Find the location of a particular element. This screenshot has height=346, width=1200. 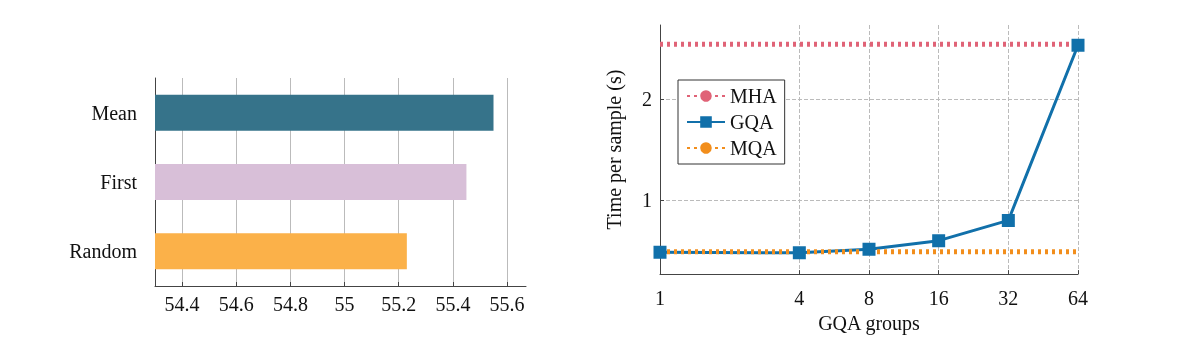

y-axis-title: Time per sample (s) is located at coordinates (614, 149).